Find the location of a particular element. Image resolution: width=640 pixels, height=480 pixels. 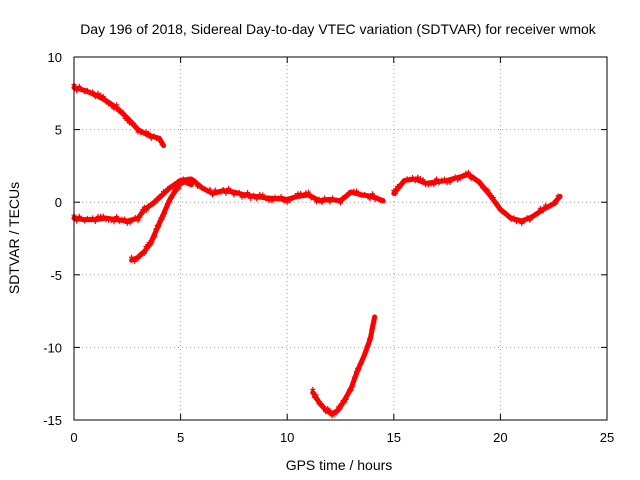

y-axis-label: SDTVAR / TECUs is located at coordinates (14, 238).